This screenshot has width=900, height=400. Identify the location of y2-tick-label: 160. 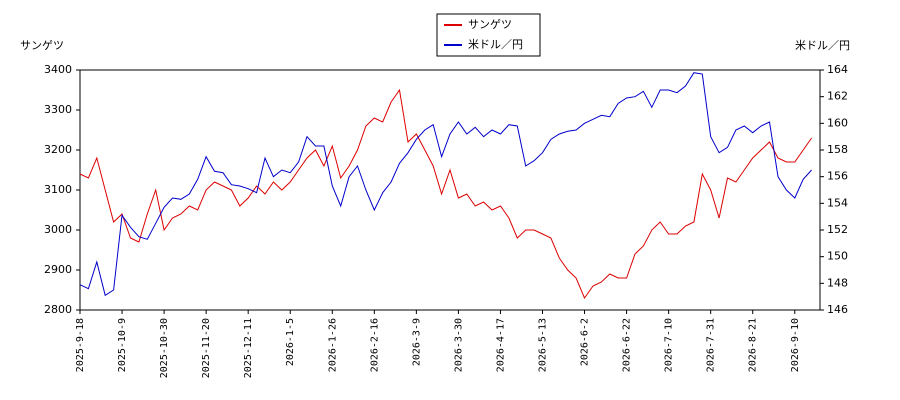
(837, 122).